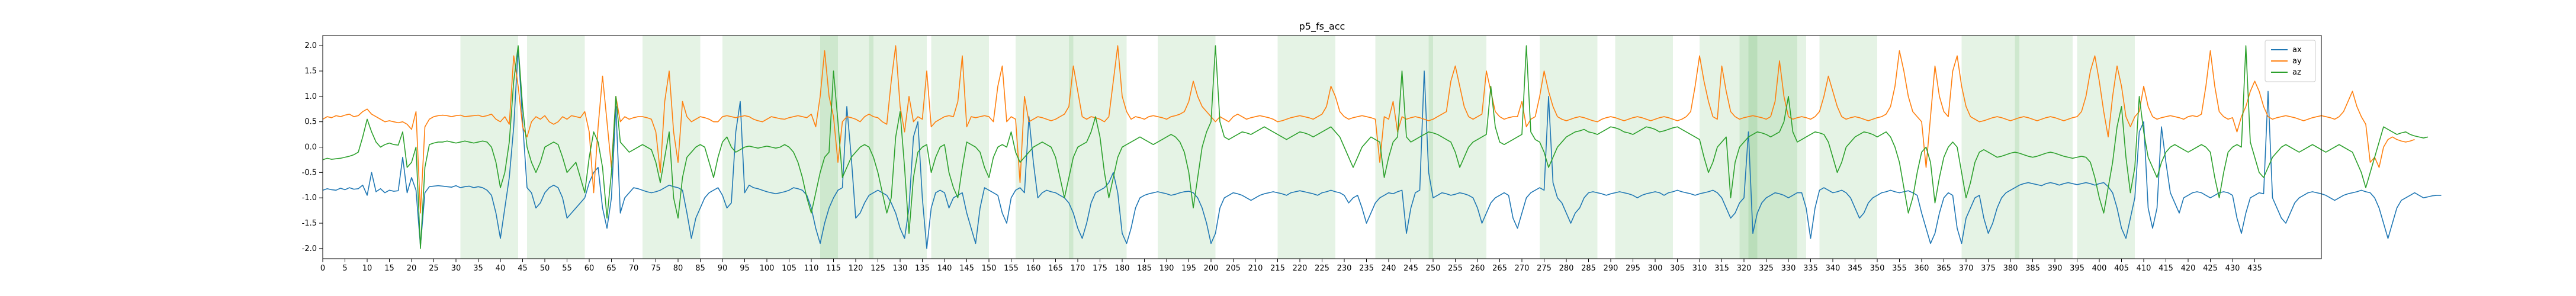 Image resolution: width=2576 pixels, height=296 pixels. I want to click on legend: ax ay az, so click(2290, 61).